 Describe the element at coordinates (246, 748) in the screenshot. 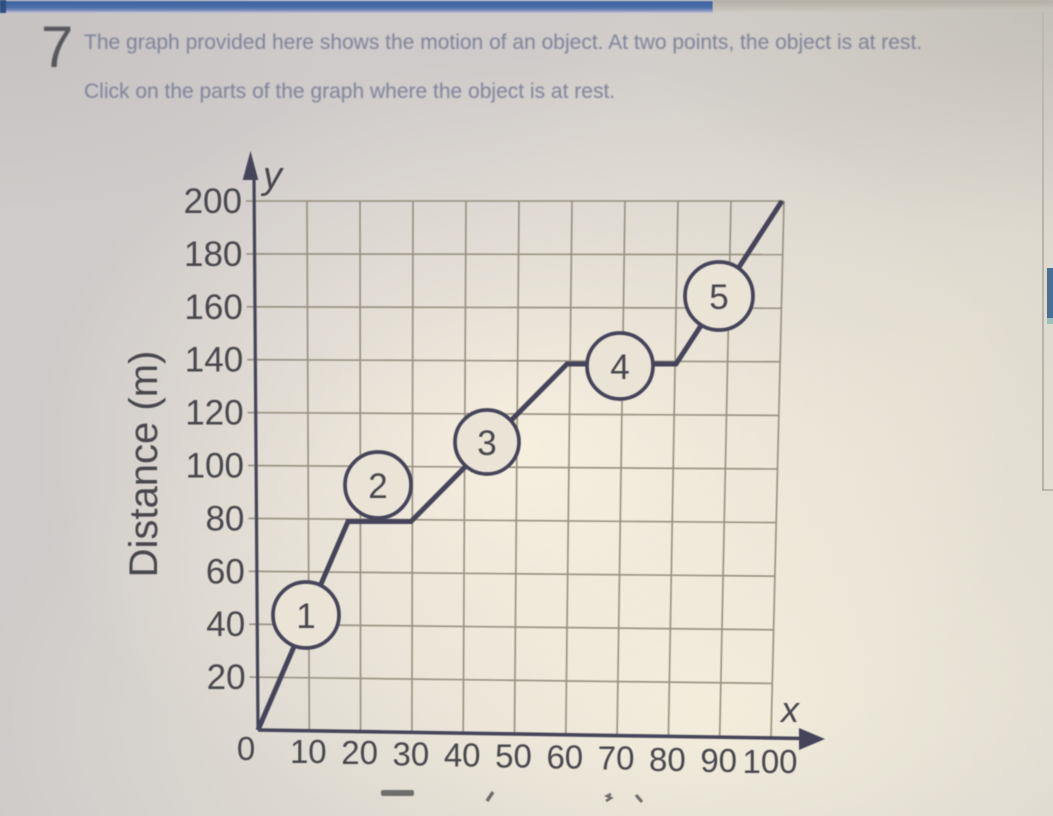

I see `svg-text: 0` at that location.